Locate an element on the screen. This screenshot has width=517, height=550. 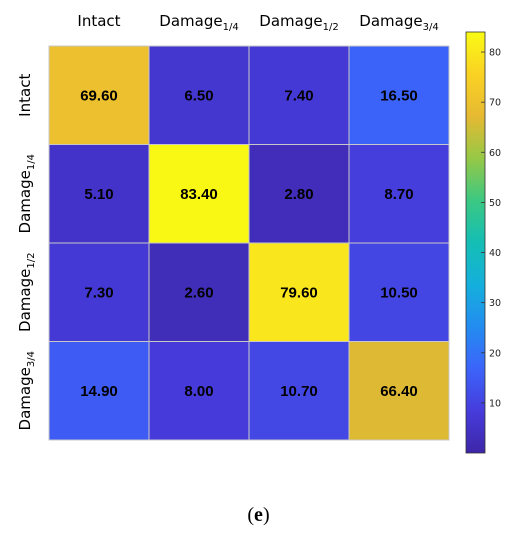
colorbar: 10 20 30 40 50 60 70 80 is located at coordinates (483, 242).